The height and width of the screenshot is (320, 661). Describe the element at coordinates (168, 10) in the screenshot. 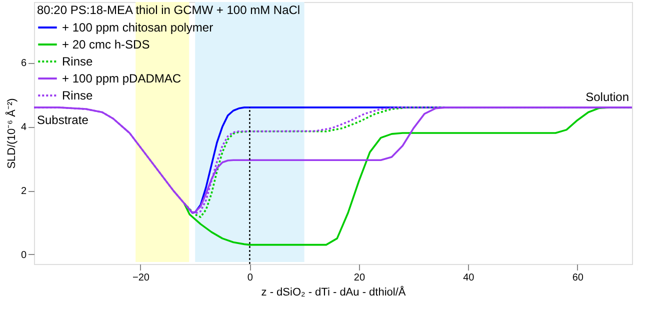

I see `legend-title: 80:20 PS:18-MEA thiol in GCMW + 100 mM NaCl` at that location.